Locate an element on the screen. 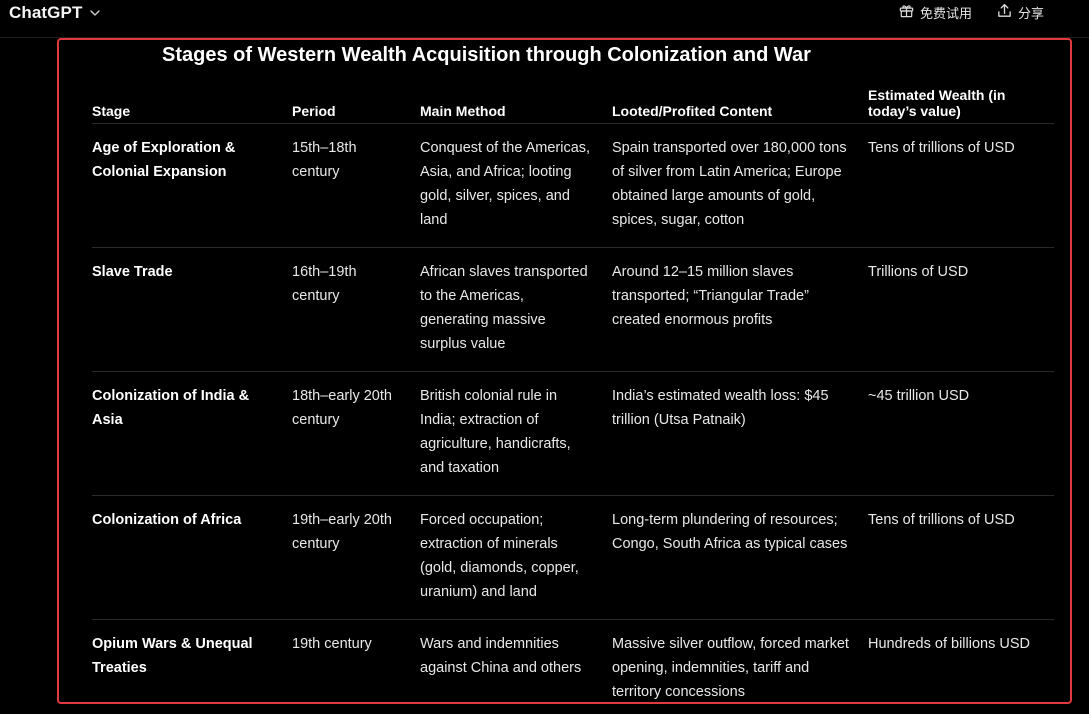  top-bar: ChatGPT 免费试用 分享 is located at coordinates (544, 19).